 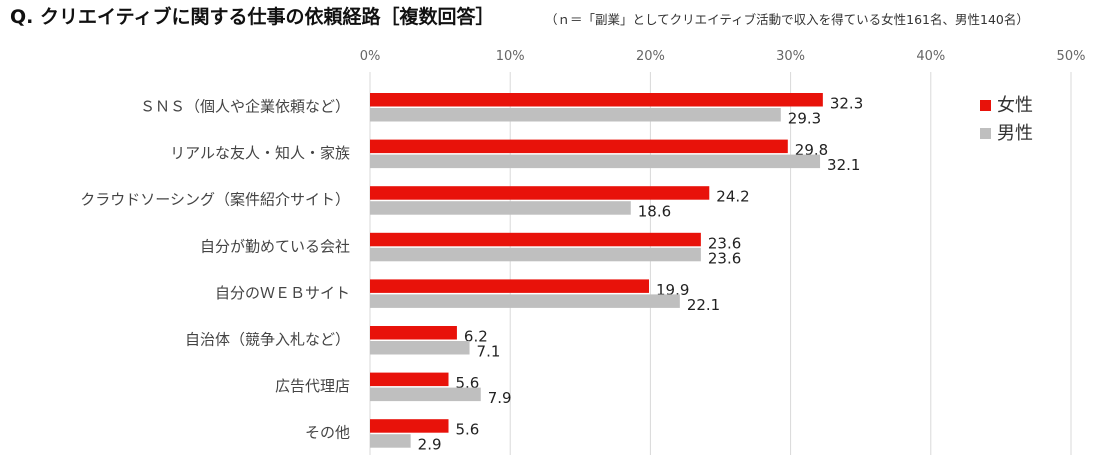 I want to click on category-label: 自治体（競争入札など）, so click(x=267, y=340).